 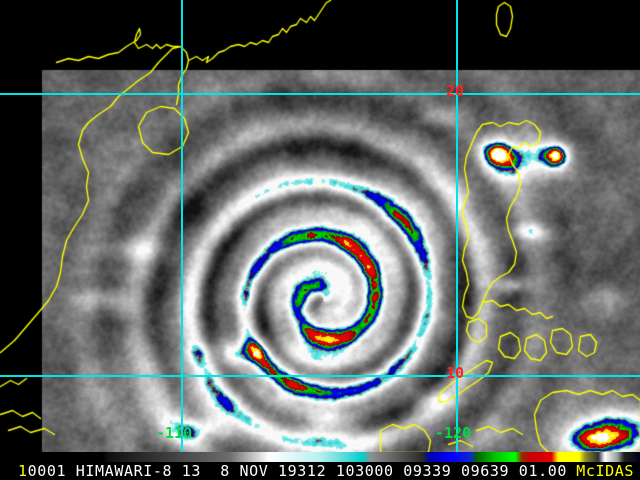 What do you see at coordinates (455, 91) in the screenshot?
I see `grid-label-20: 20` at bounding box center [455, 91].